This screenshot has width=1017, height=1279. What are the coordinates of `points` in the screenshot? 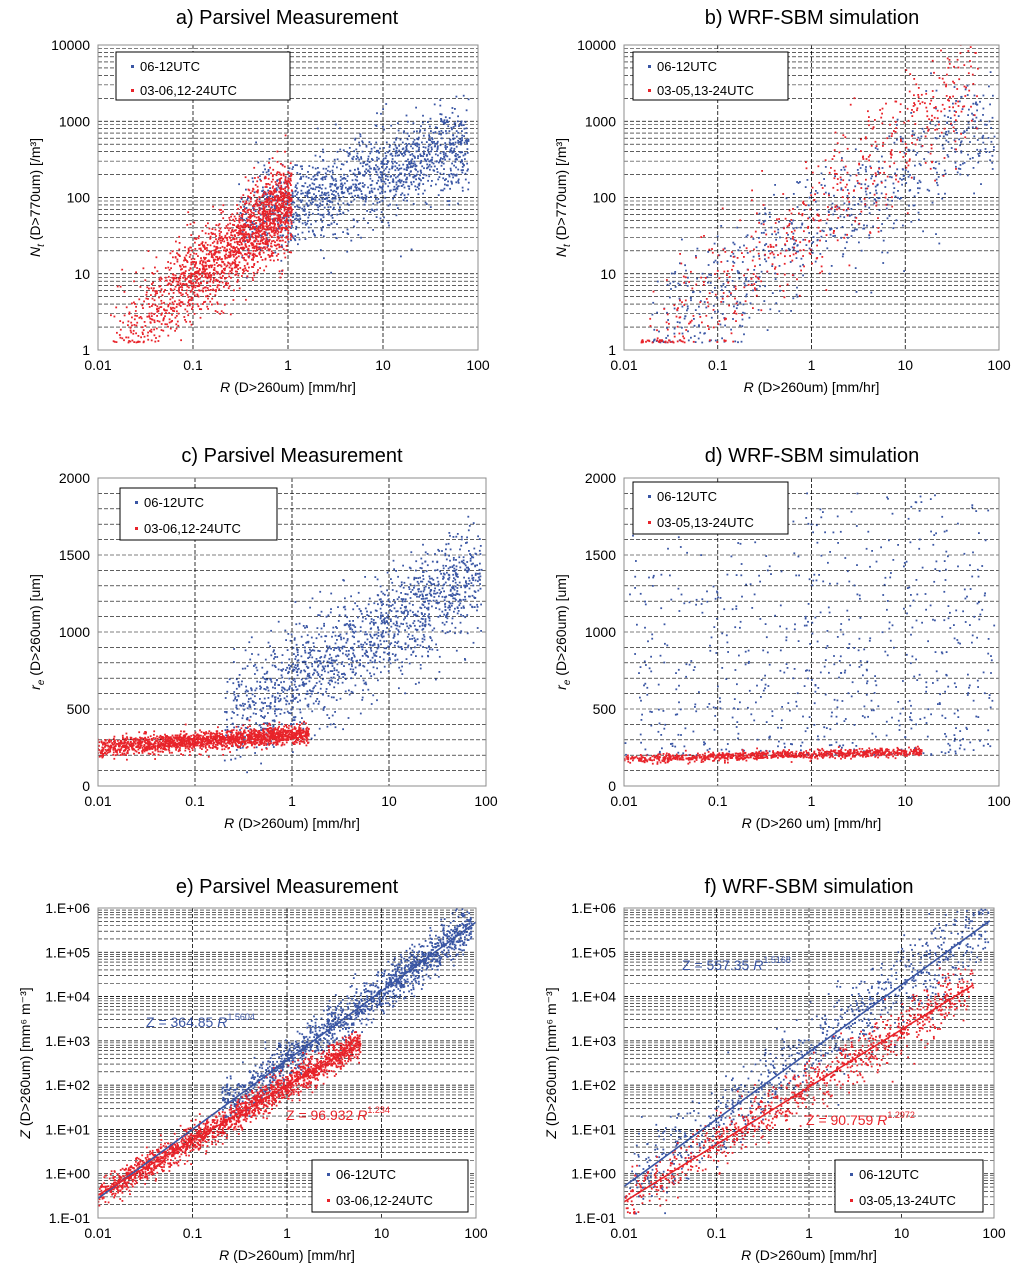 It's located at (290, 219).